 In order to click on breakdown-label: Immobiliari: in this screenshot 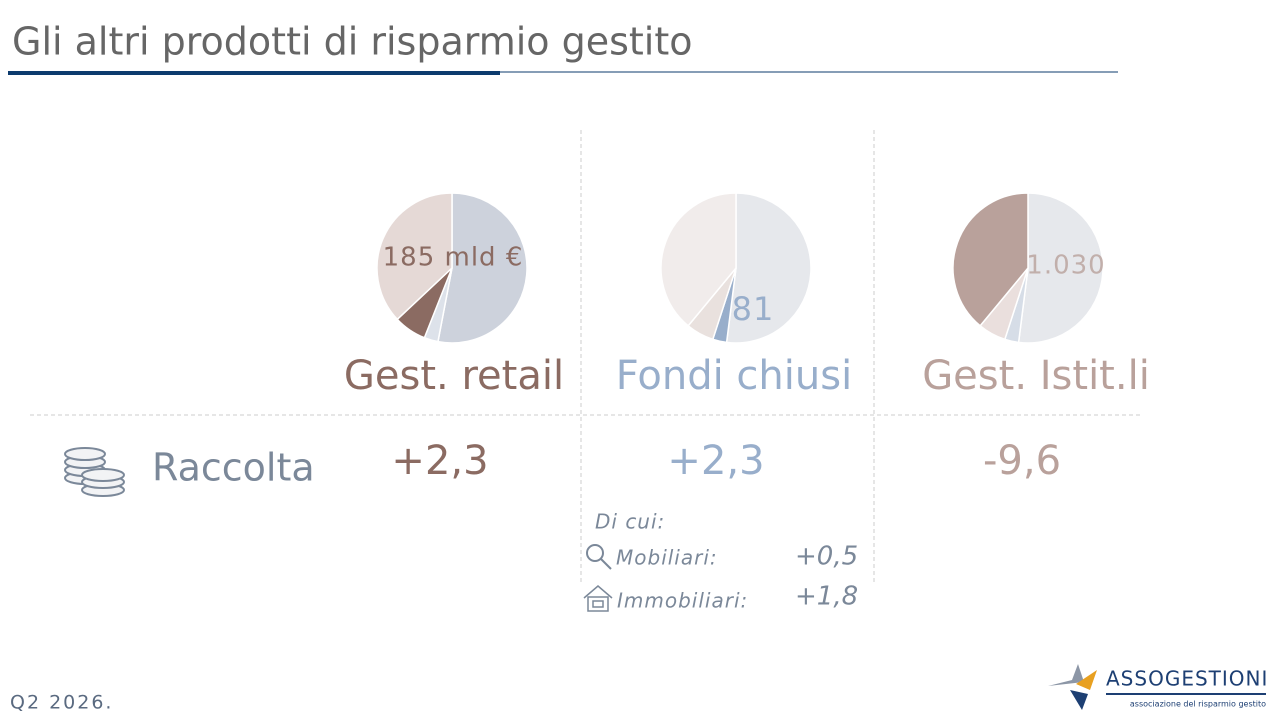, I will do `click(682, 601)`.